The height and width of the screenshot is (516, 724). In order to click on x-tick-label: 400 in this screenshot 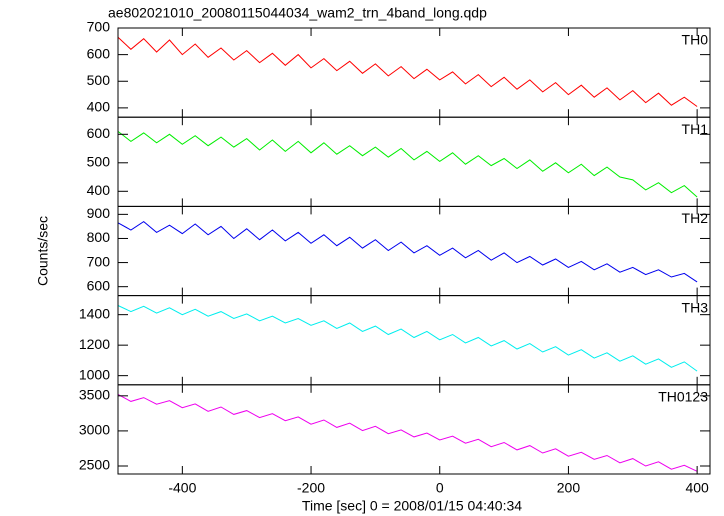, I will do `click(697, 488)`.